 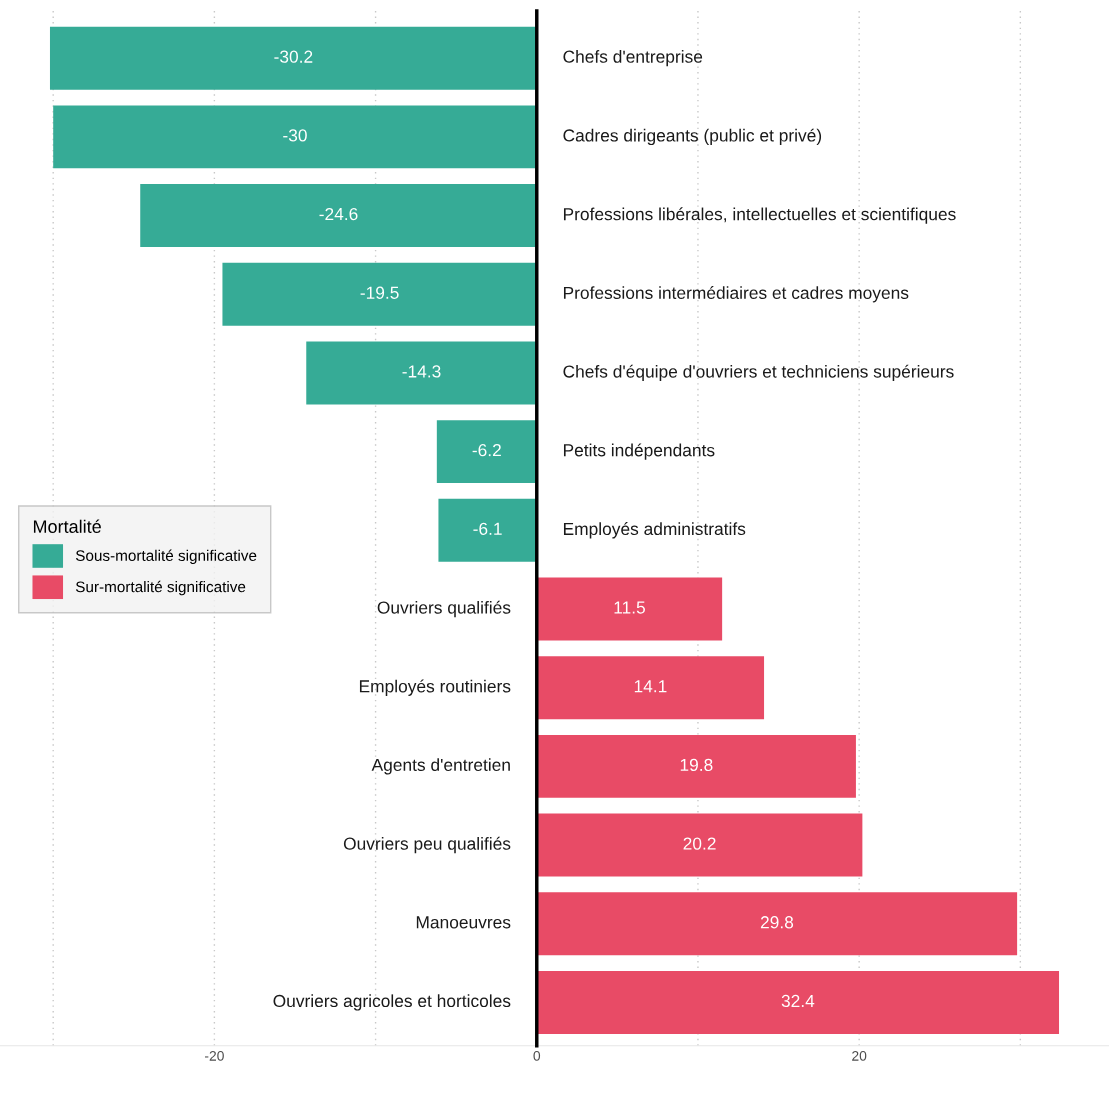 I want to click on data-label: 32.4, so click(x=798, y=1001).